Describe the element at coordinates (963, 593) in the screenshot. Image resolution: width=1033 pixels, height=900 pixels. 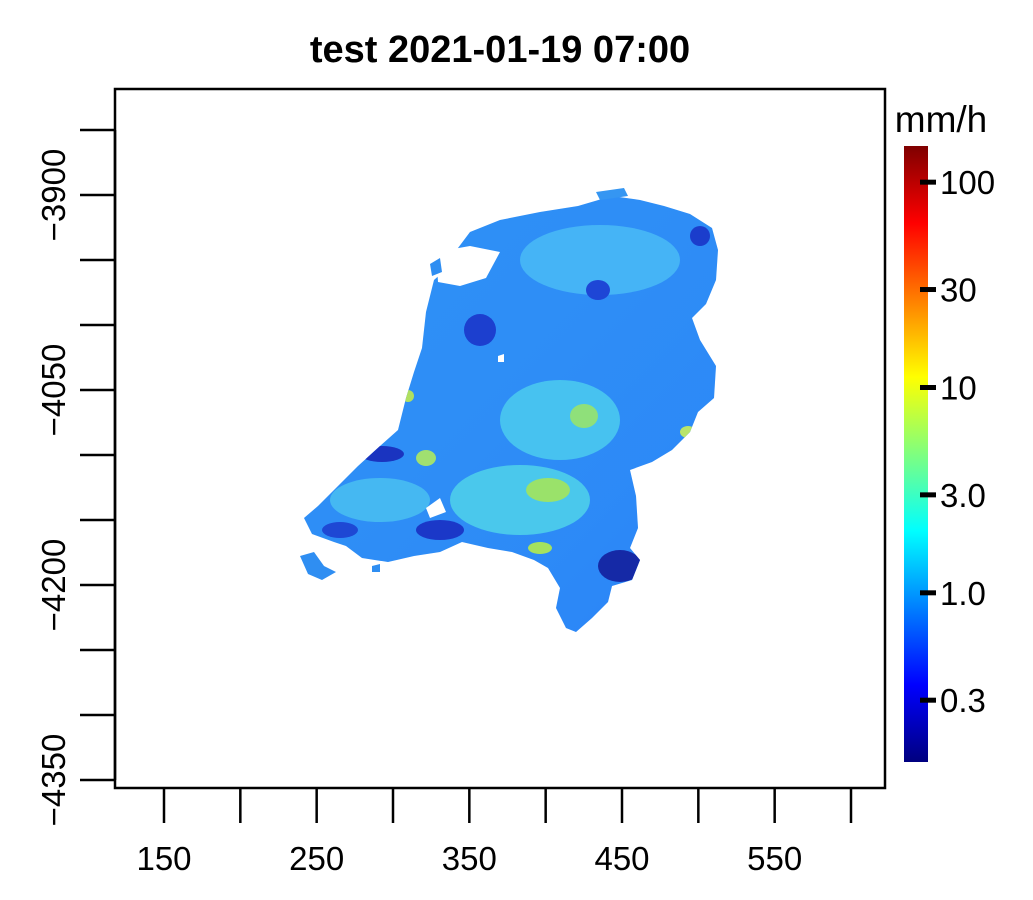
I see `colorbar-tick-label: 1.0` at that location.